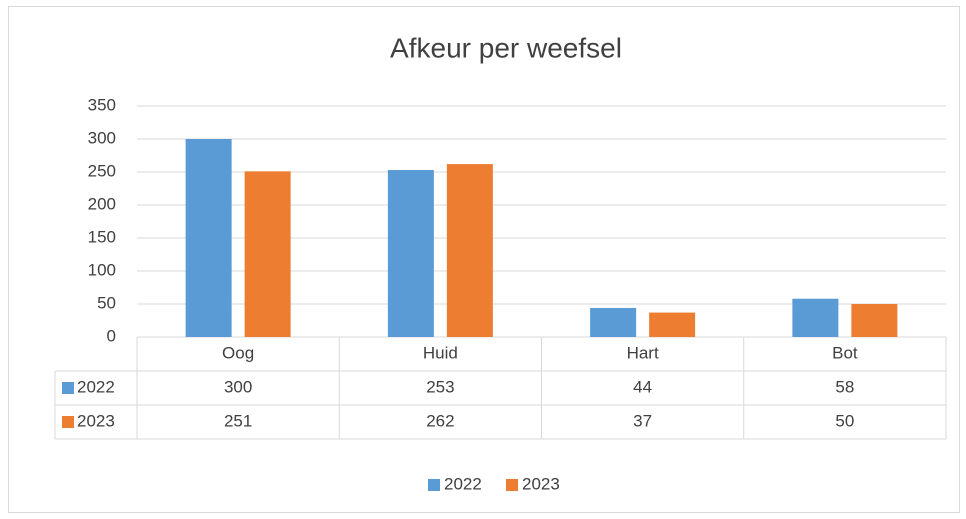  I want to click on table-value: 251, so click(238, 420).